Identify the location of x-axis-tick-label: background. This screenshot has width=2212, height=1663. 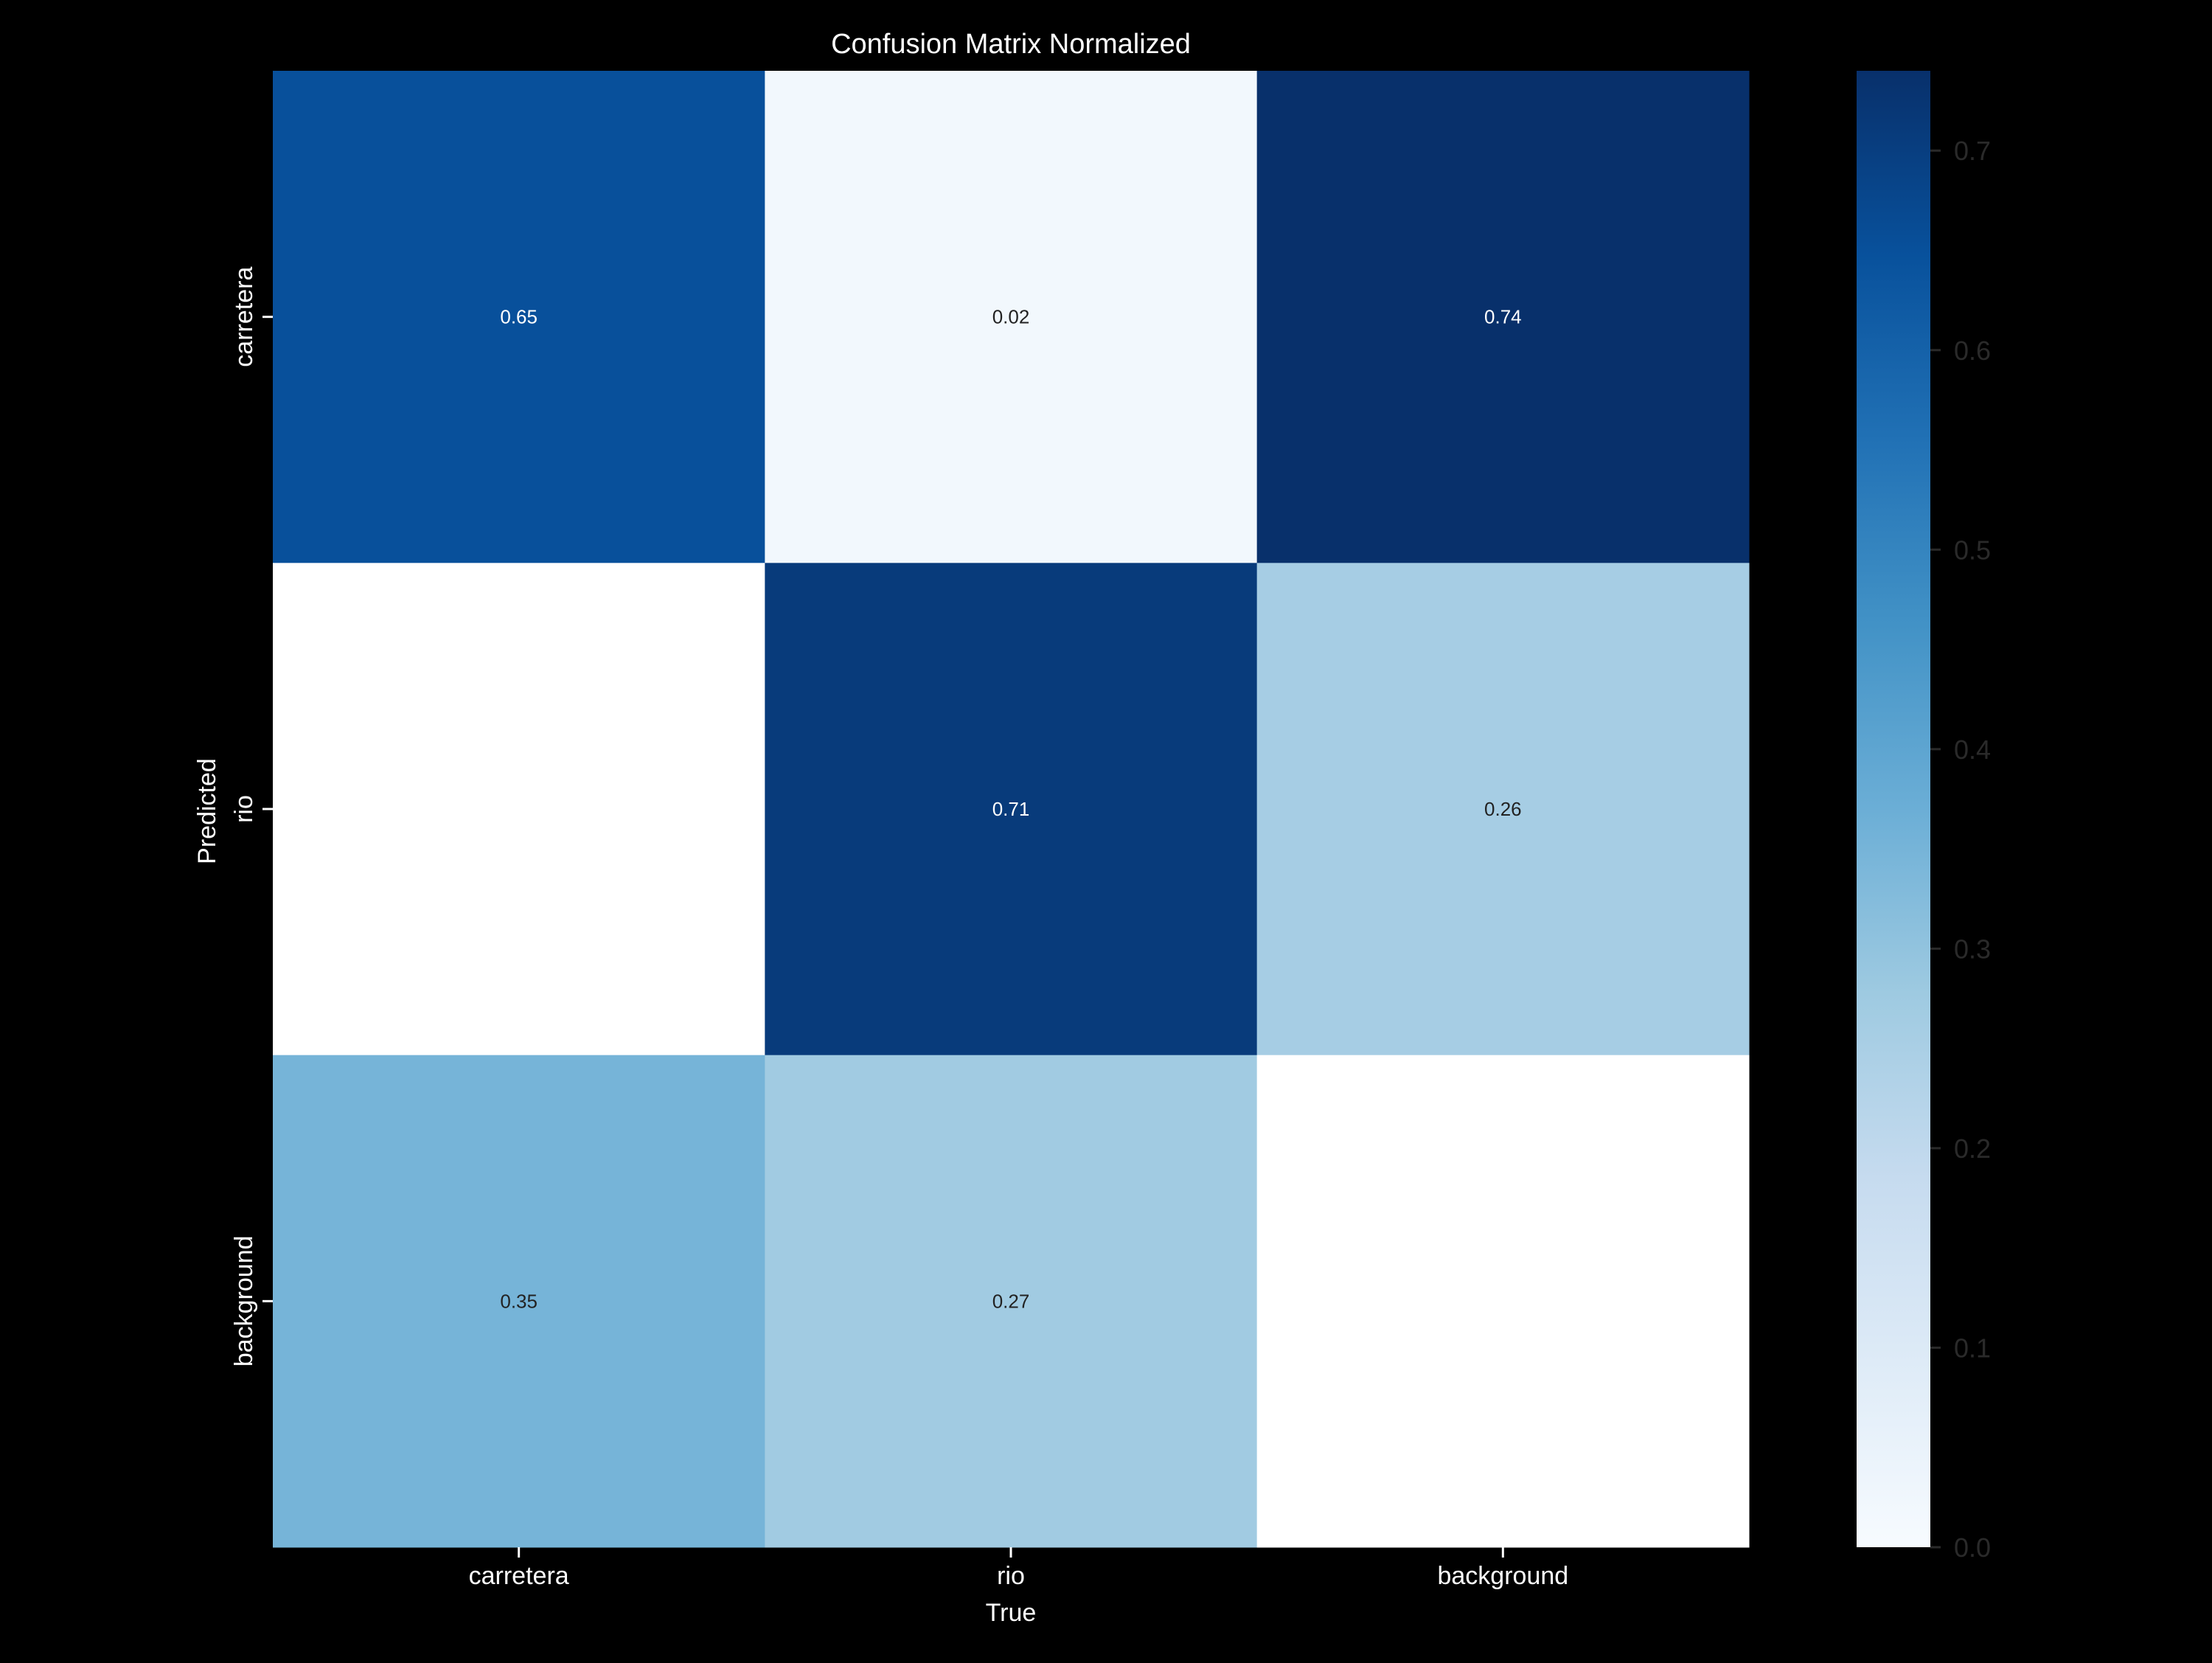
(1502, 1576).